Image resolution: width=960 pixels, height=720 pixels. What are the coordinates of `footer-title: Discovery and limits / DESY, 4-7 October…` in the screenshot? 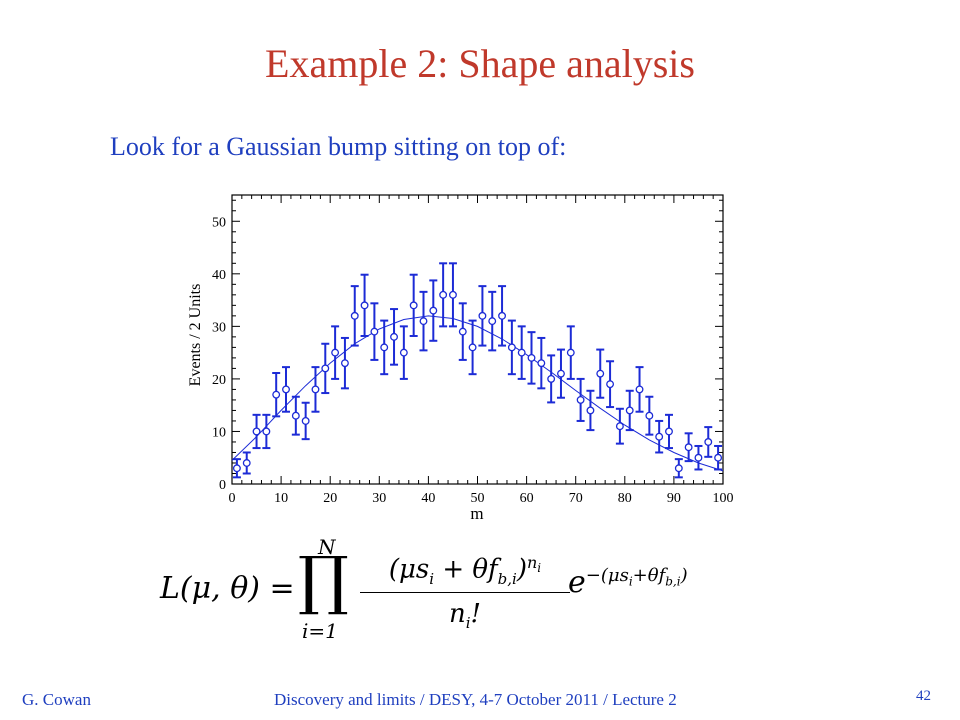 It's located at (475, 699).